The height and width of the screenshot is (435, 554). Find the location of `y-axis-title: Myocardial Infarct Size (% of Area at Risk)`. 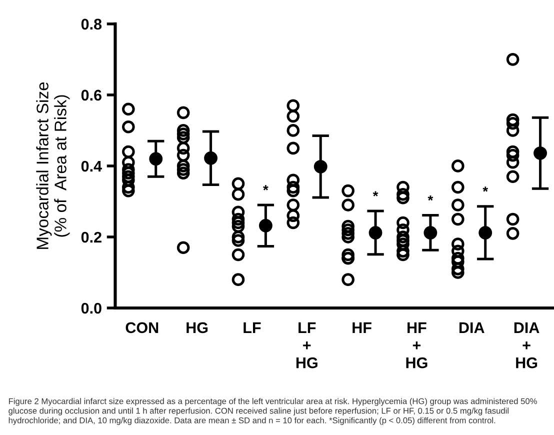

y-axis-title: Myocardial Infarct Size (% of Area at Risk) is located at coordinates (53, 165).